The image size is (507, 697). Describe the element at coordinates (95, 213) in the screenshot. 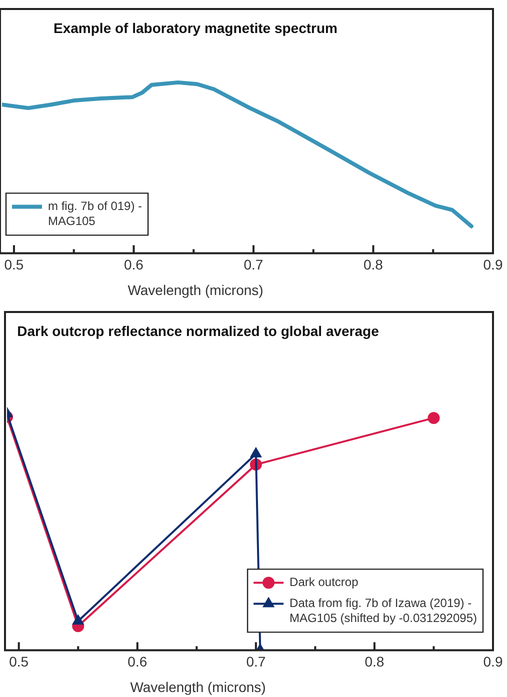

I see `legend-label: m fig. 7b of 019) - MAG105` at that location.